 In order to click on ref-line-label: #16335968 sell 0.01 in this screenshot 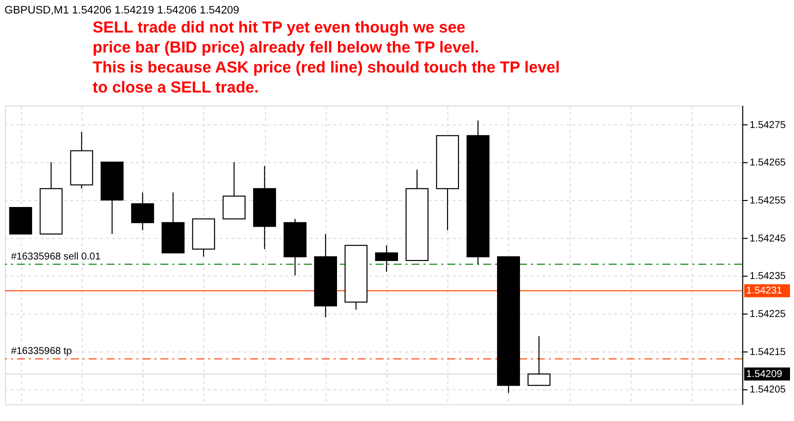, I will do `click(56, 256)`.